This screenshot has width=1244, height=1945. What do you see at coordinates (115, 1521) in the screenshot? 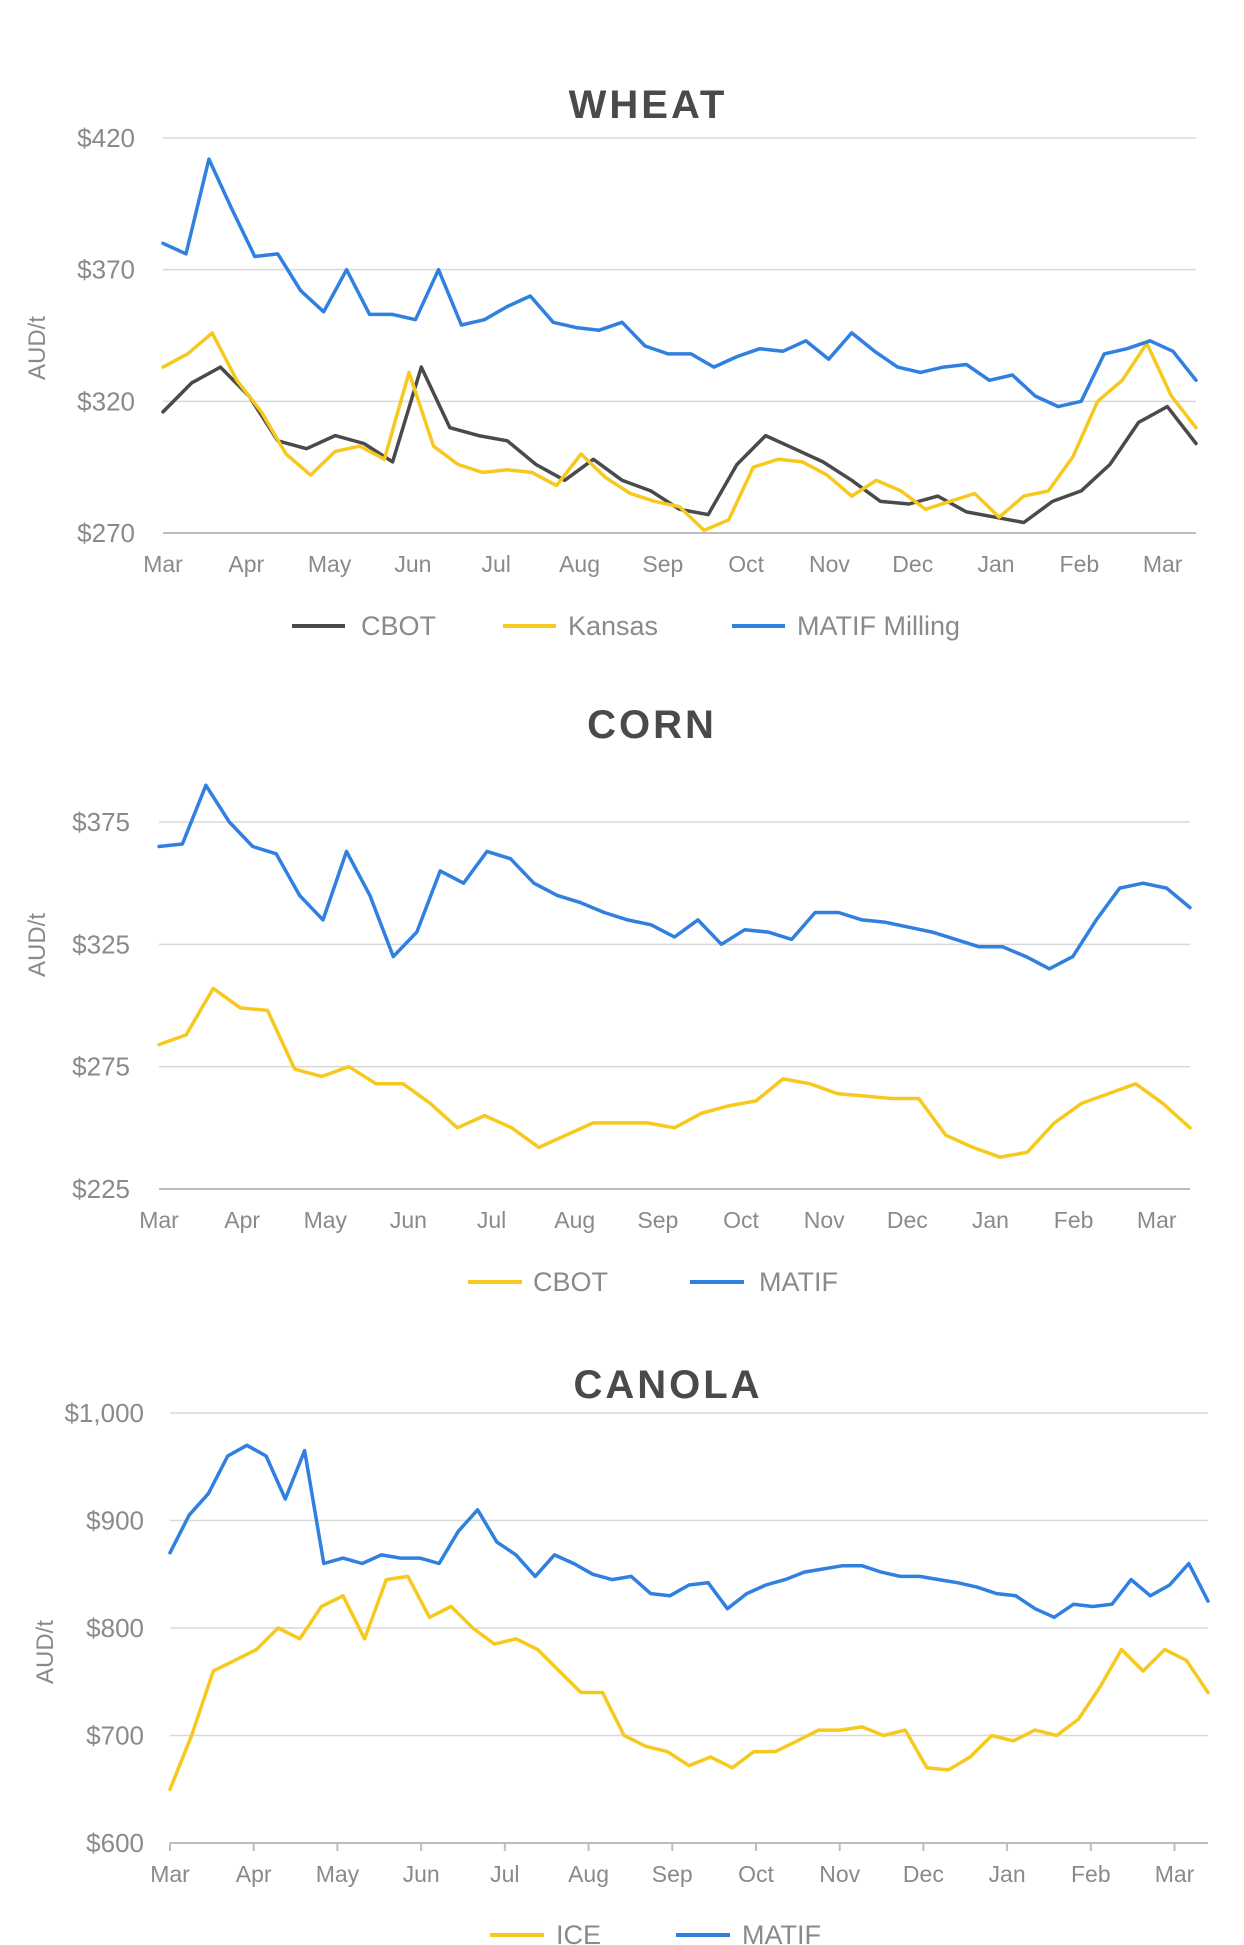
I see `canola-ytick-label: $900` at bounding box center [115, 1521].